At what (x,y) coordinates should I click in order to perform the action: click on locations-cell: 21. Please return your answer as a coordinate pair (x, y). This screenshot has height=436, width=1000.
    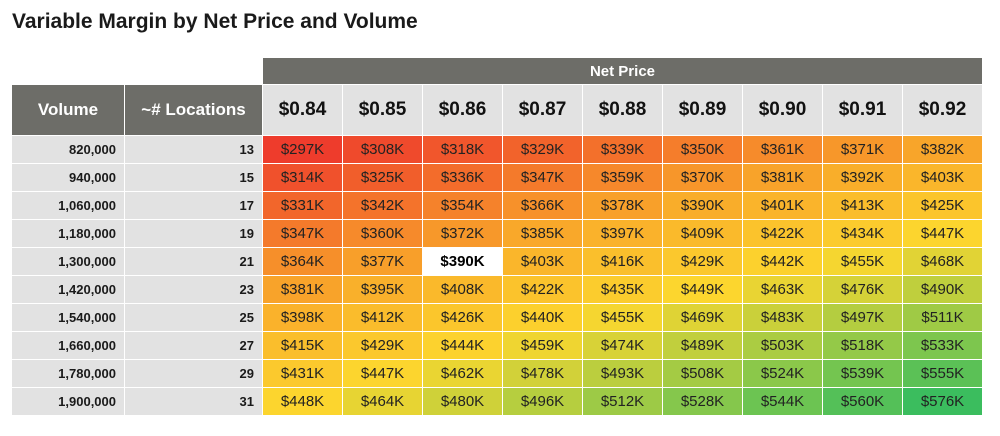
    Looking at the image, I should click on (193, 261).